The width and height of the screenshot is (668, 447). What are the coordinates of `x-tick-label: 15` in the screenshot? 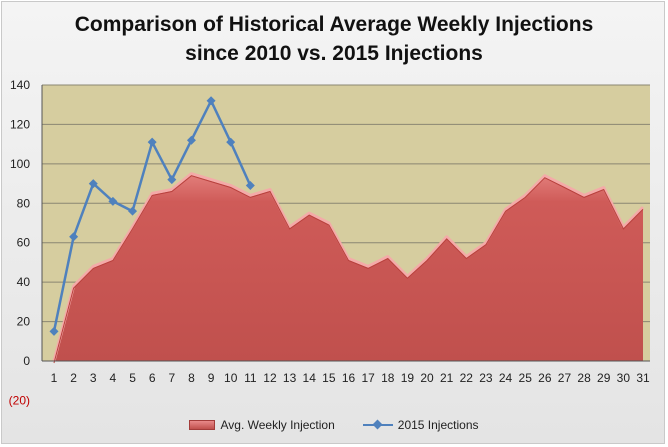 It's located at (329, 378).